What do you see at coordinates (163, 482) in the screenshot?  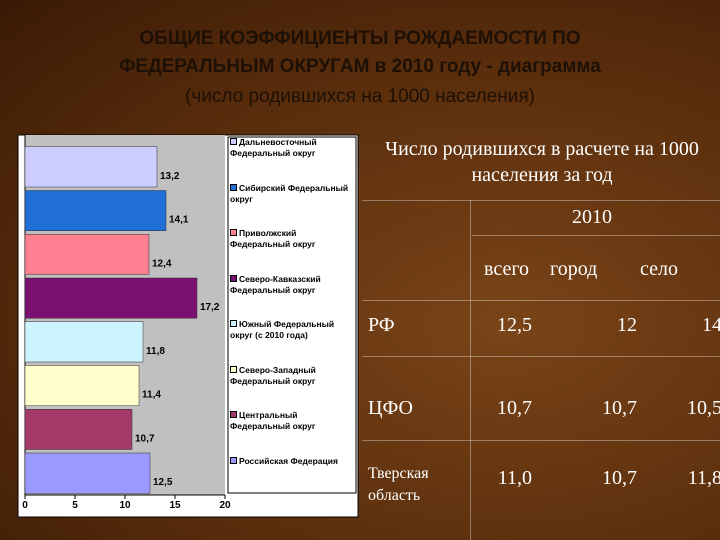 I see `value-label: 12,5` at bounding box center [163, 482].